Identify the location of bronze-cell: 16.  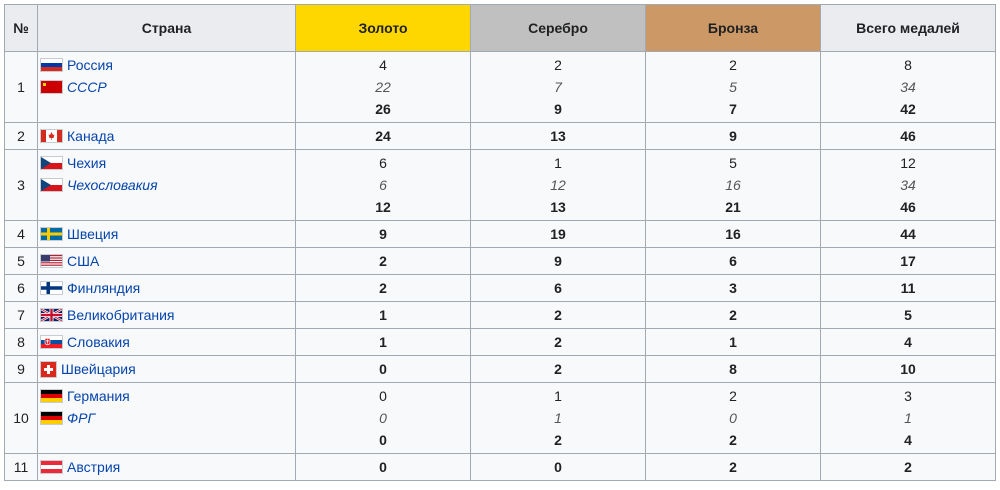
(733, 234).